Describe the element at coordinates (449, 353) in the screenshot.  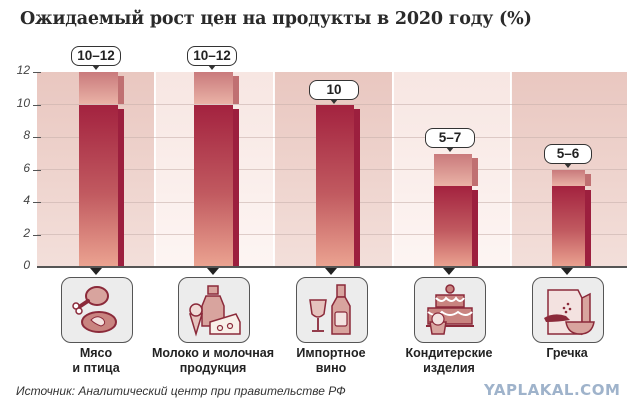
I see `category-label-line1: Кондитерские` at that location.